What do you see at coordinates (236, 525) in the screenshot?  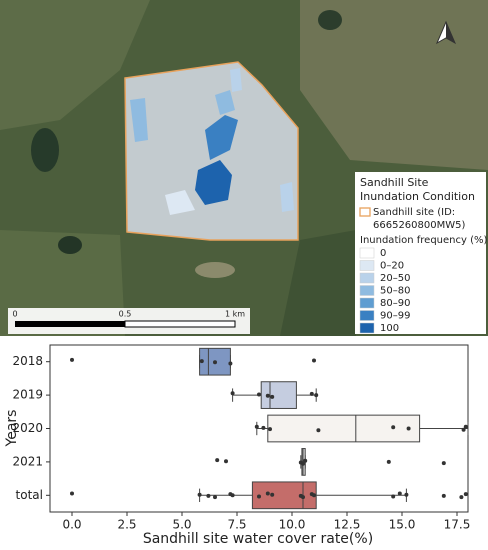 I see `x-tick-label: 7.5` at bounding box center [236, 525].